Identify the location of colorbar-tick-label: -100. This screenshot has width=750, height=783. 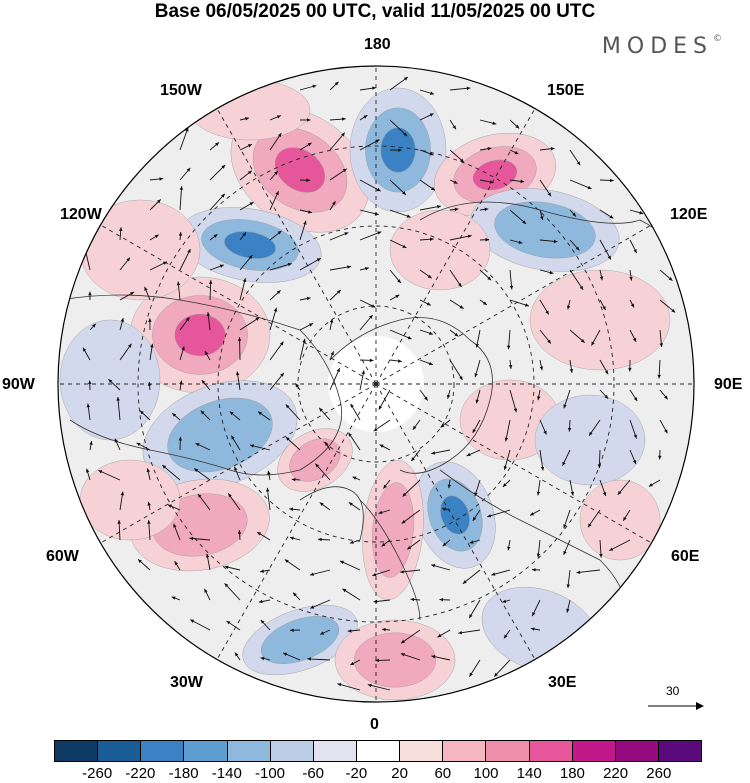
(270, 773).